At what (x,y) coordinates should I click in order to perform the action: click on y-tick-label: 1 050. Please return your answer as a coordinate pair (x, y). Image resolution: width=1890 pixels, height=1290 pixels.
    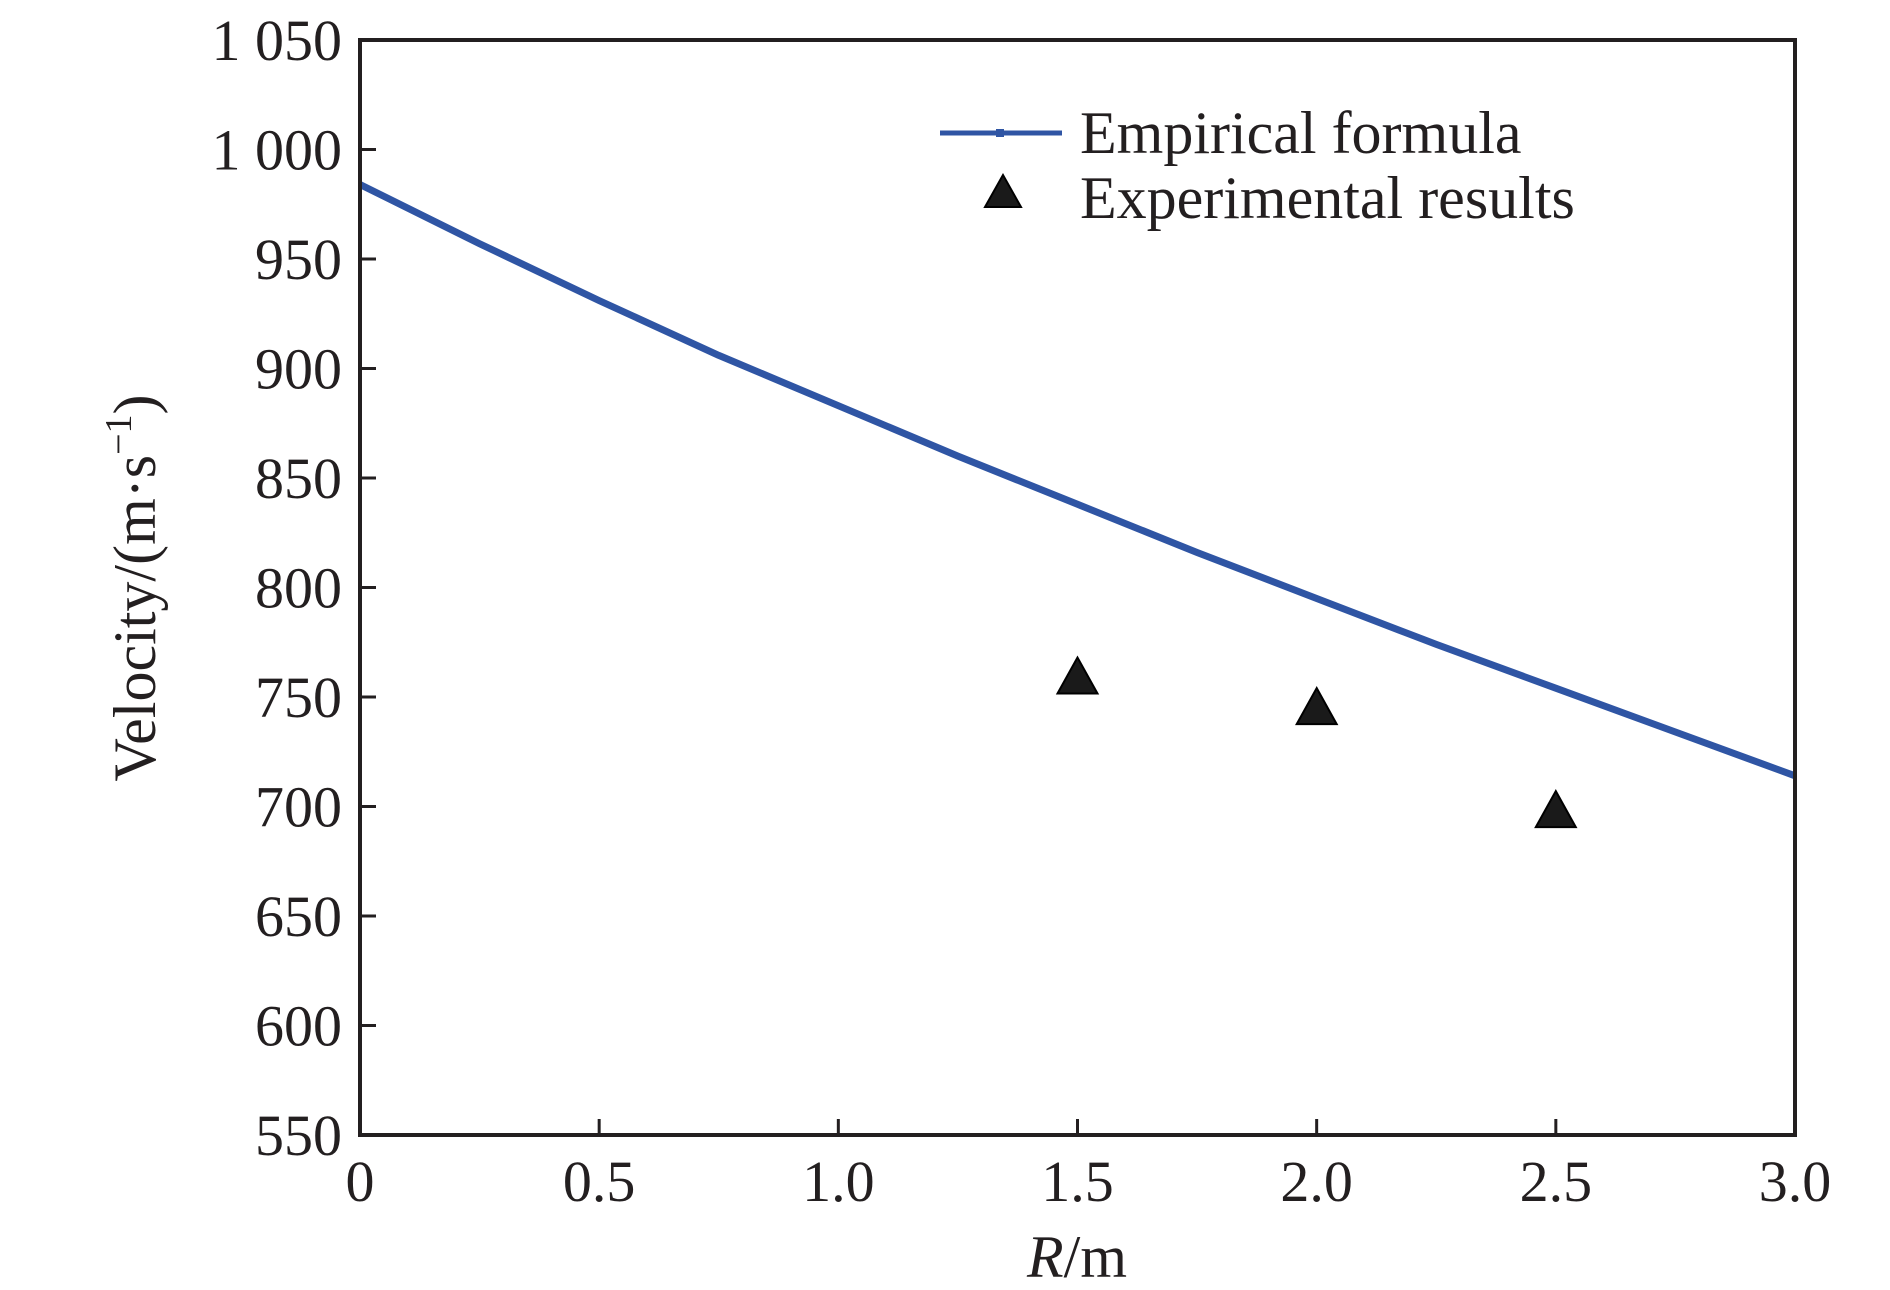
    Looking at the image, I should click on (277, 40).